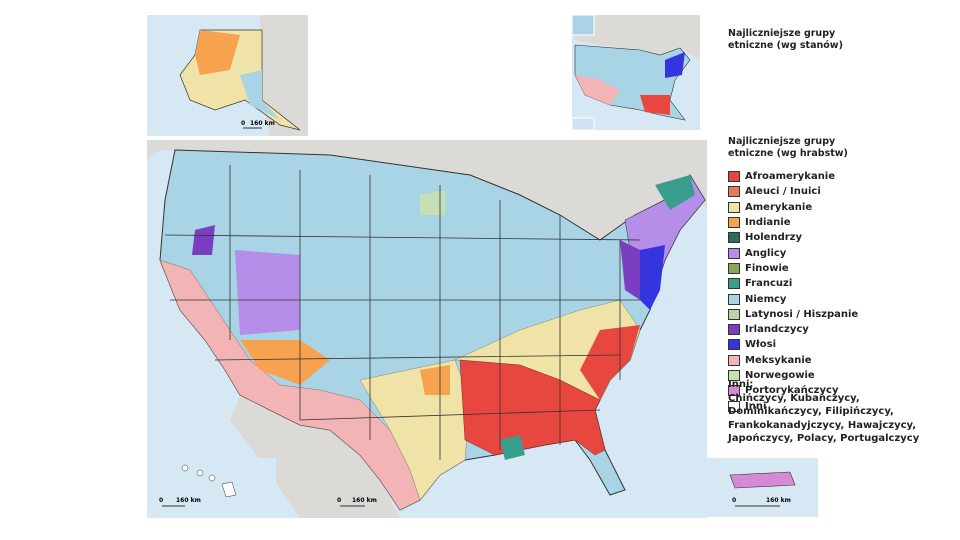 This screenshot has height=540, width=960. I want to click on legend-item: Anglicy, so click(793, 252).